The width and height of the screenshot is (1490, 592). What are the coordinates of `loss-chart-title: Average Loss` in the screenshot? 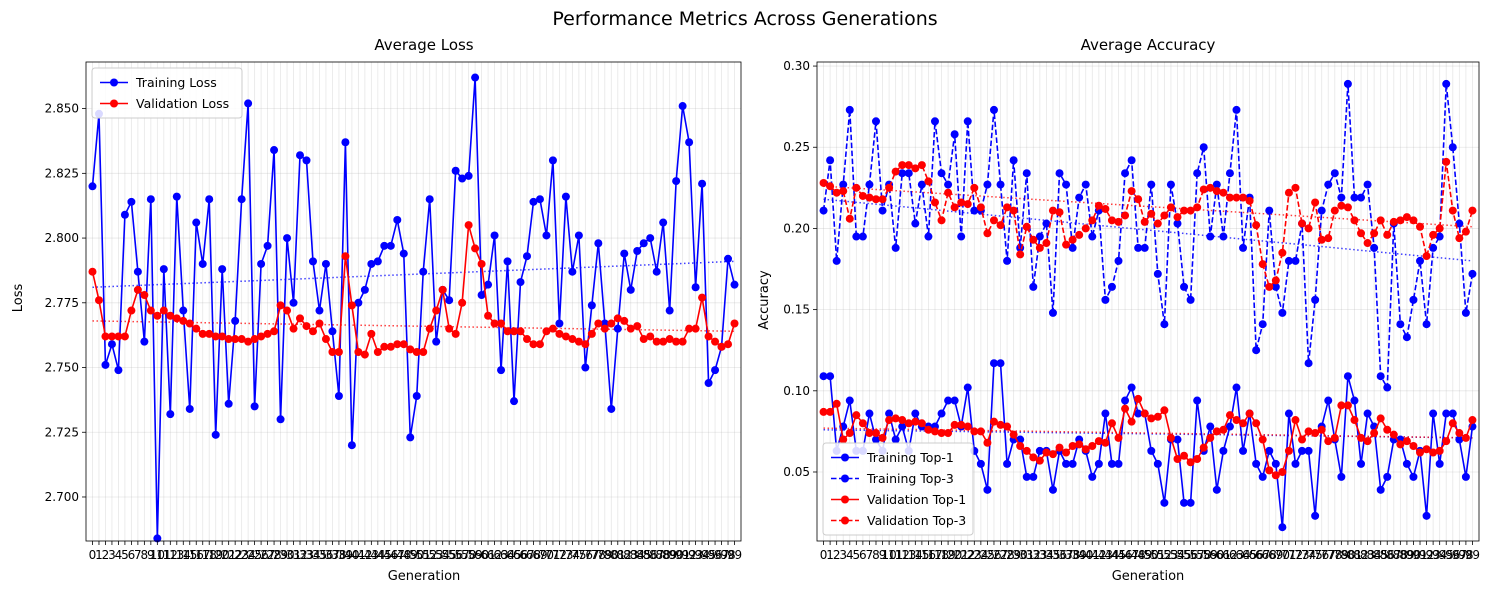 It's located at (423, 45).